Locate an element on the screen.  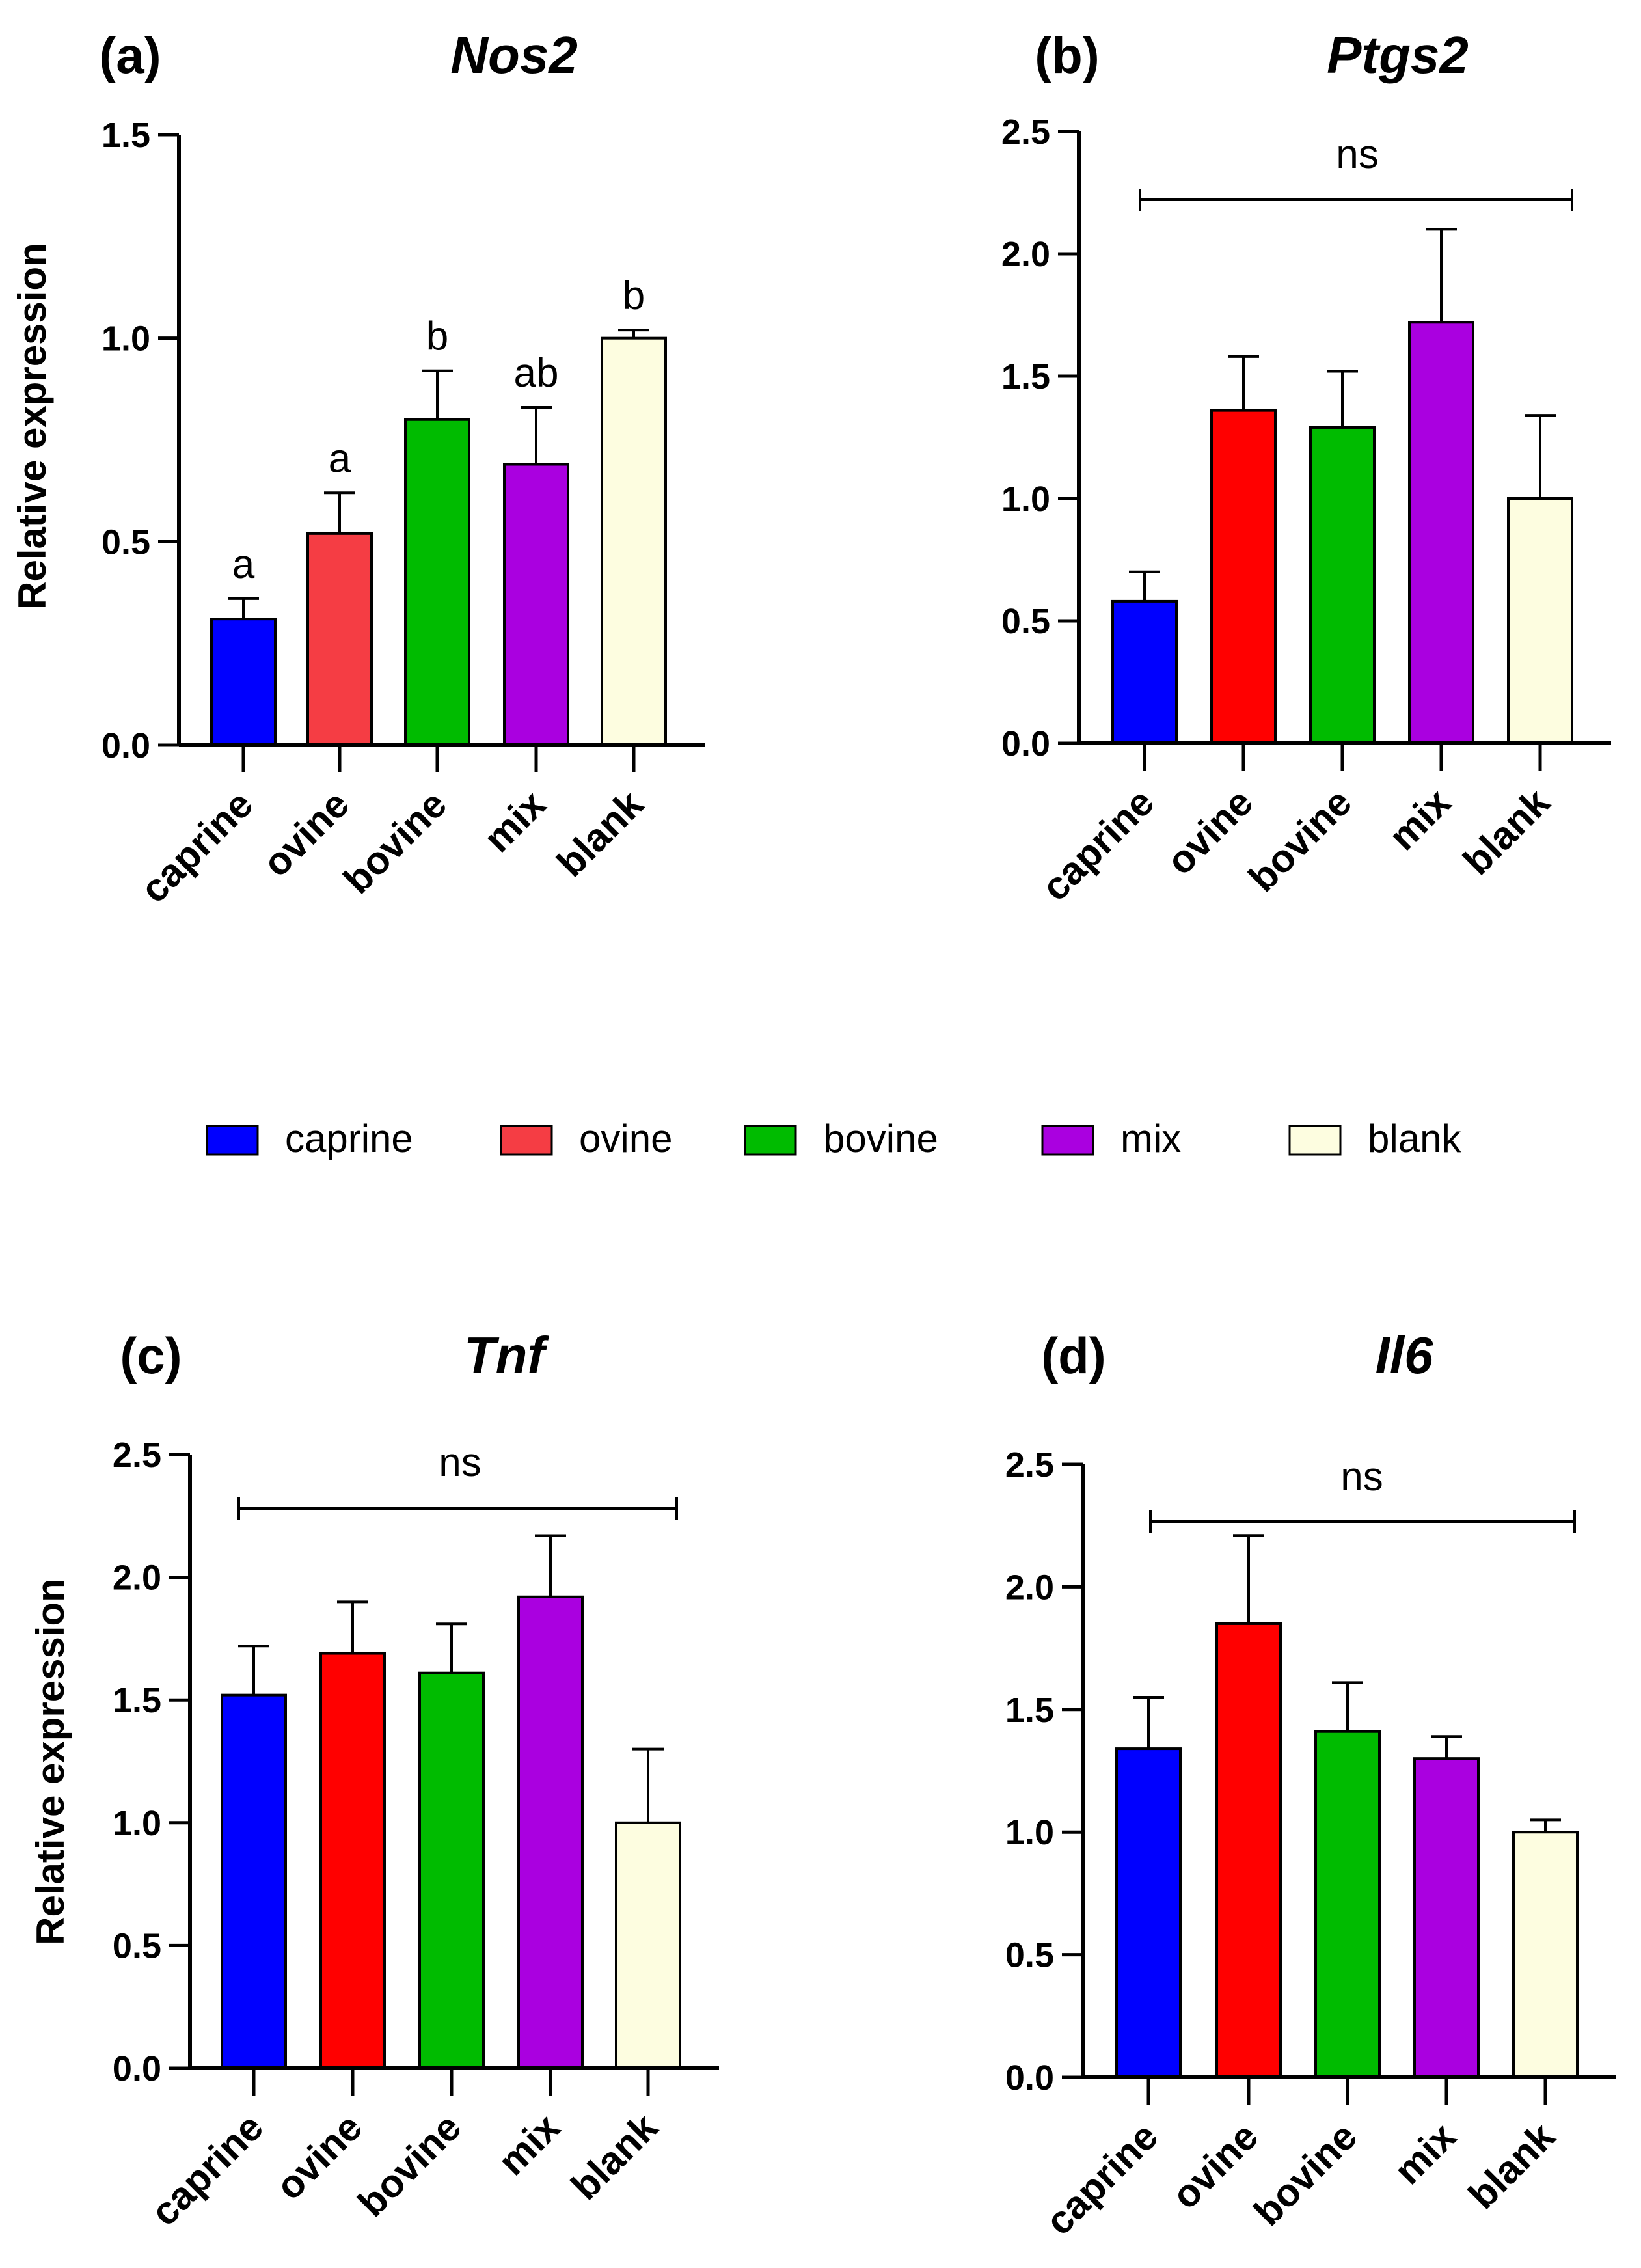
panel-label: (a) is located at coordinates (130, 55).